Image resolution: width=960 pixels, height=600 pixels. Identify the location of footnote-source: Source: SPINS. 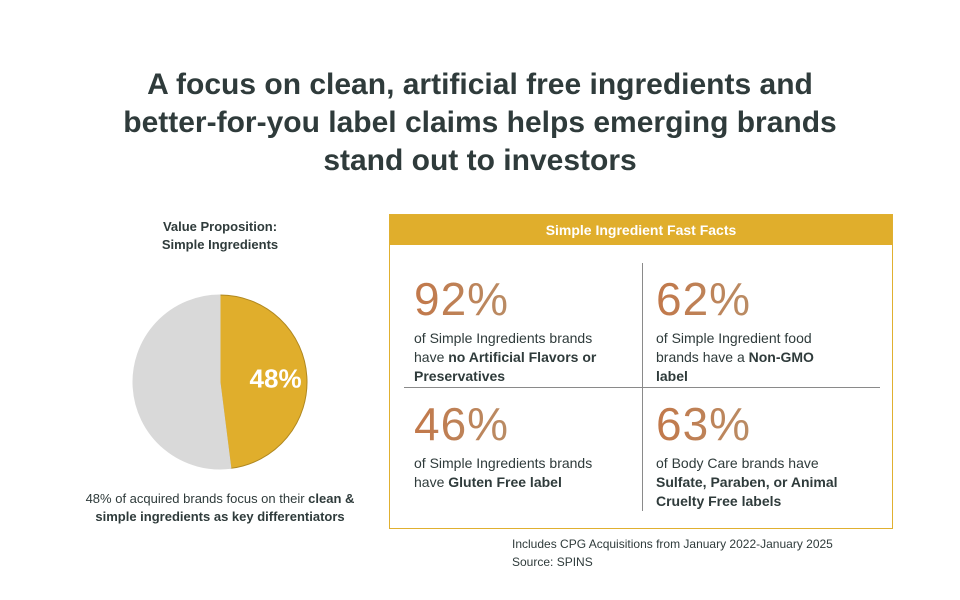
(552, 562).